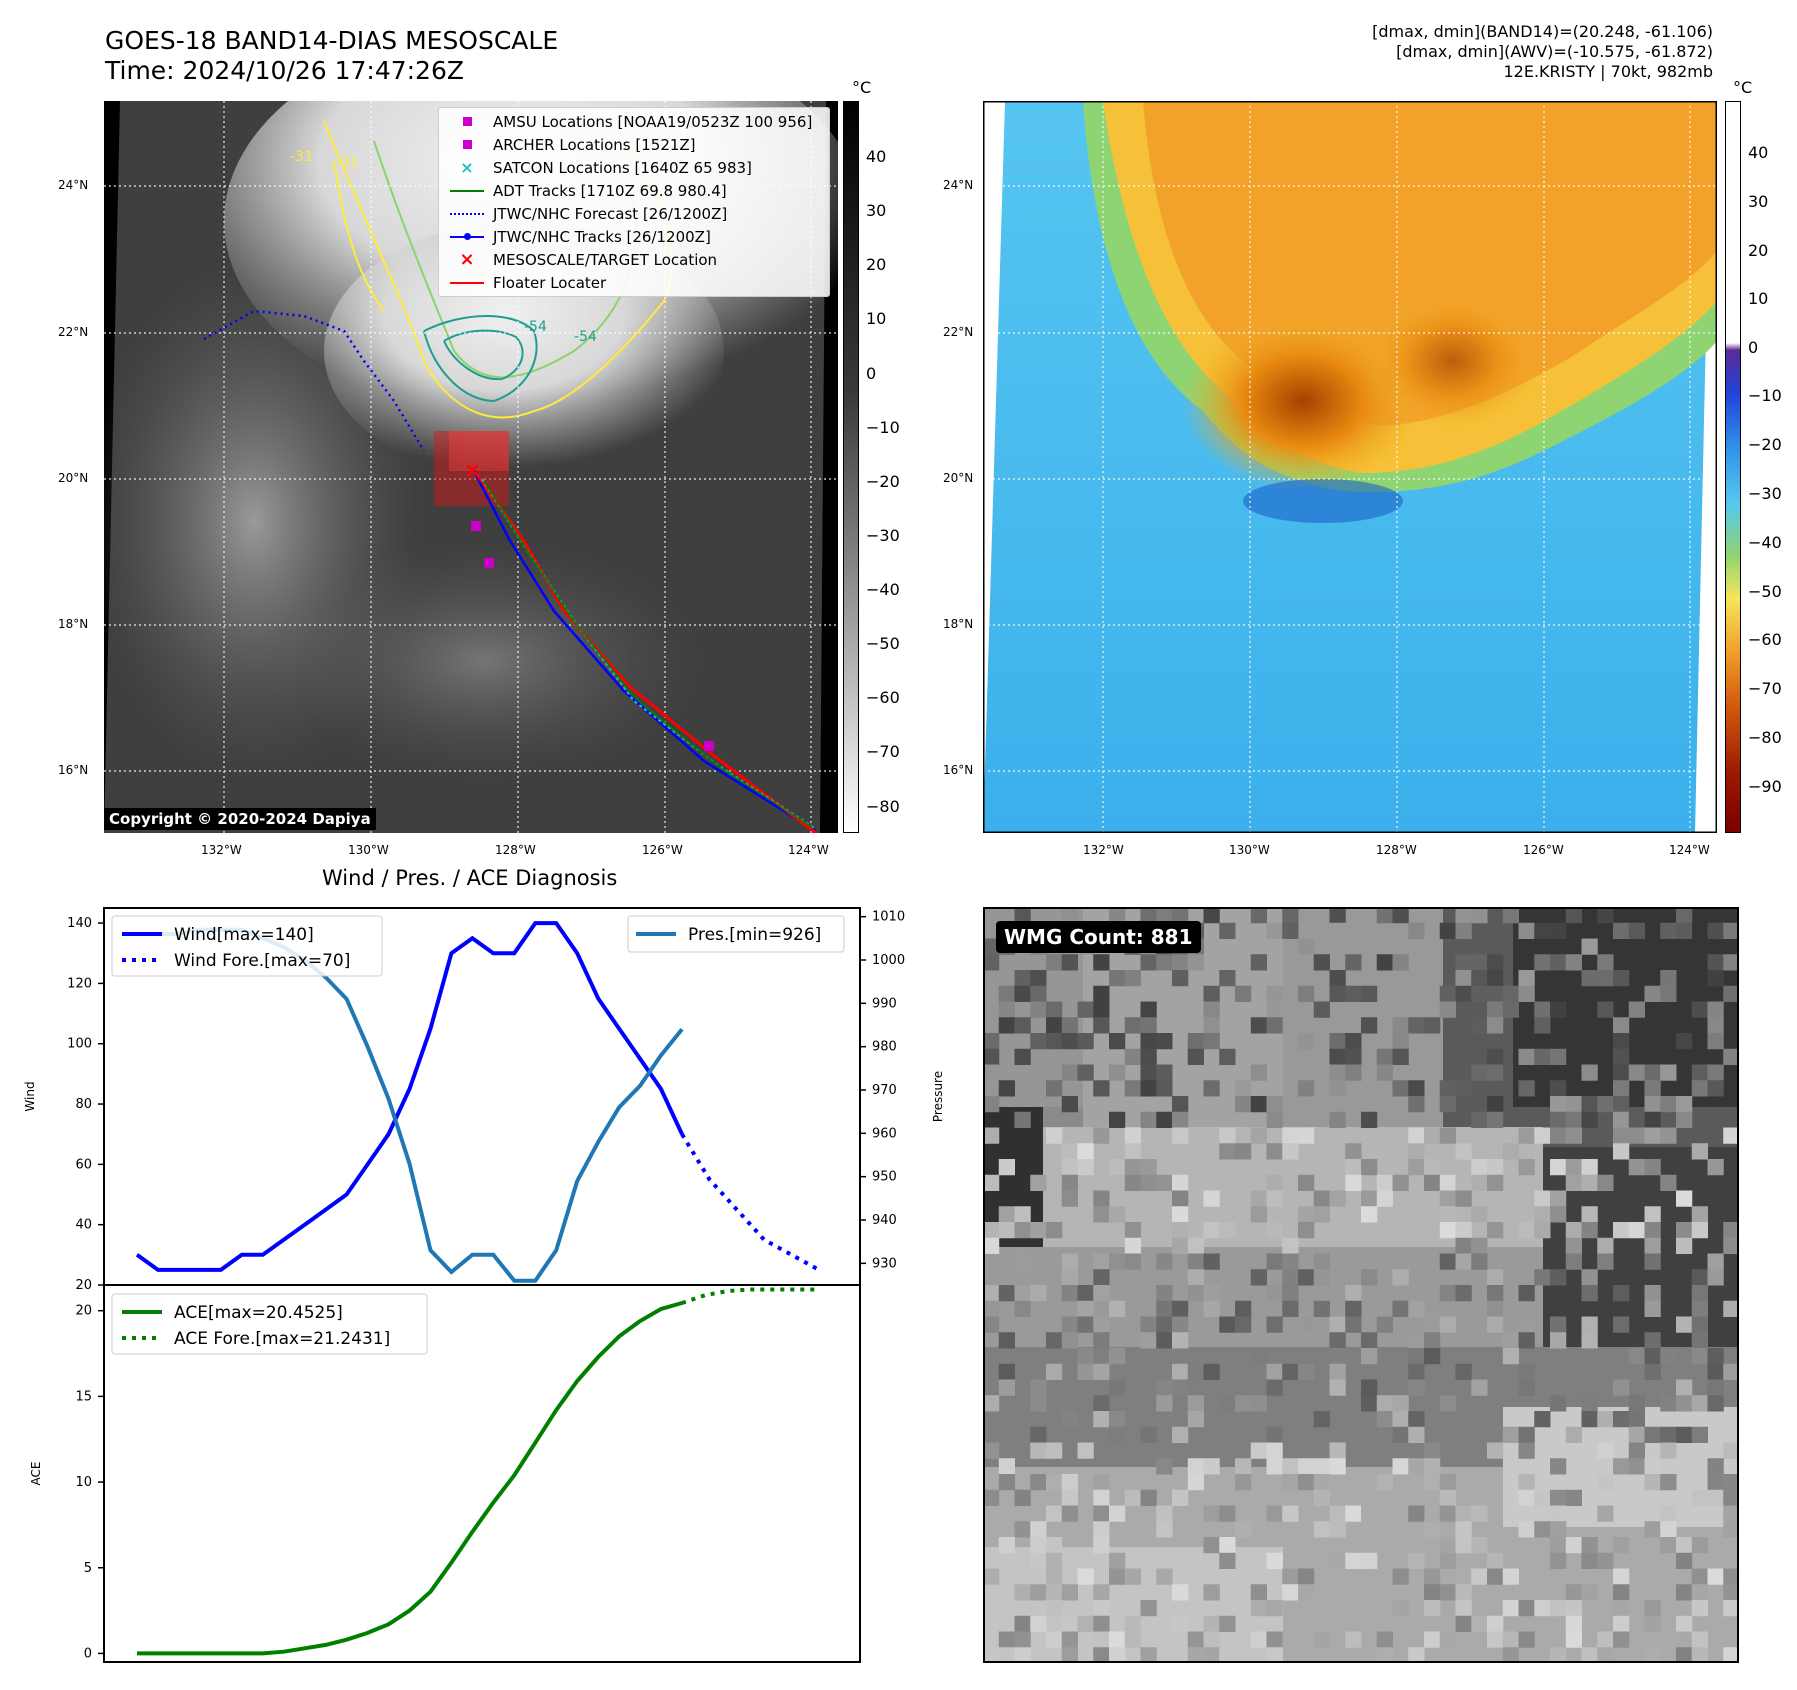 The image size is (1797, 1690). Describe the element at coordinates (884, 1133) in the screenshot. I see `y2-tick-label: 960` at that location.